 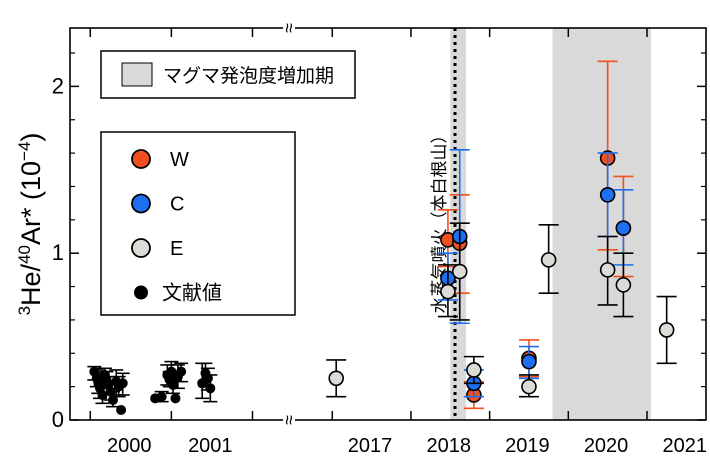 What do you see at coordinates (24, 254) in the screenshot?
I see `y-axis-title-superscript: 40` at bounding box center [24, 254].